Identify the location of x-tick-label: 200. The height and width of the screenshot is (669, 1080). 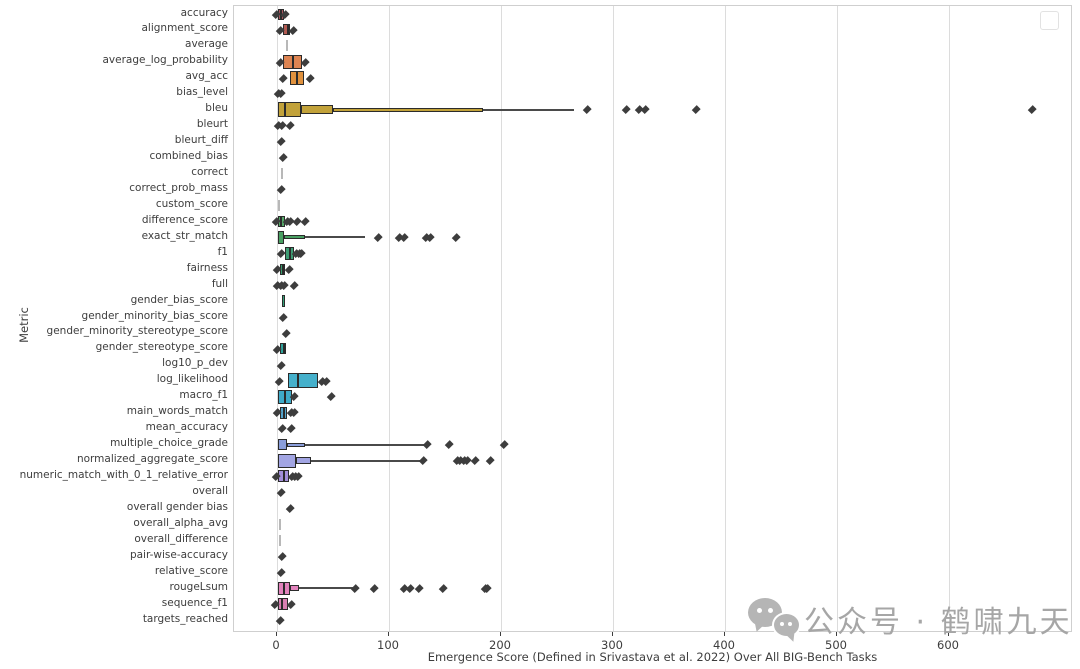
(500, 645).